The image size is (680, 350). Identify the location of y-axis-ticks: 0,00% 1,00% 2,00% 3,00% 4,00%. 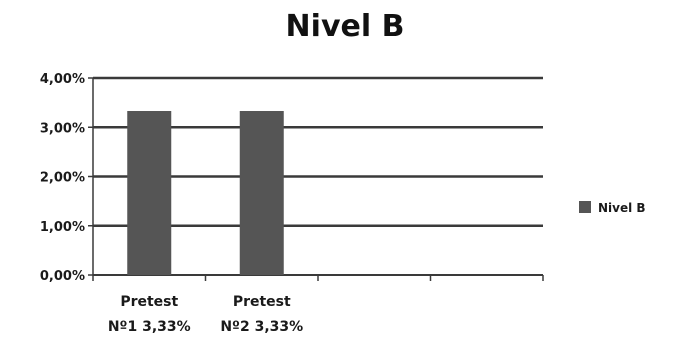
(62, 178).